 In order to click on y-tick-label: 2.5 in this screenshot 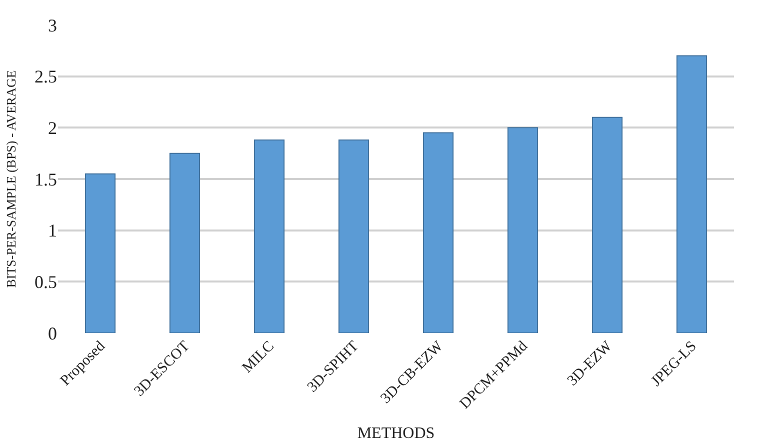, I will do `click(45, 76)`.